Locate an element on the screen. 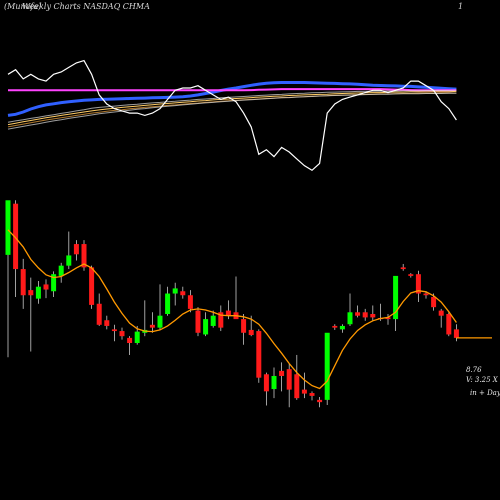 The width and height of the screenshot is (500, 500). watermark-label: (Munafa) is located at coordinates (23, 6).